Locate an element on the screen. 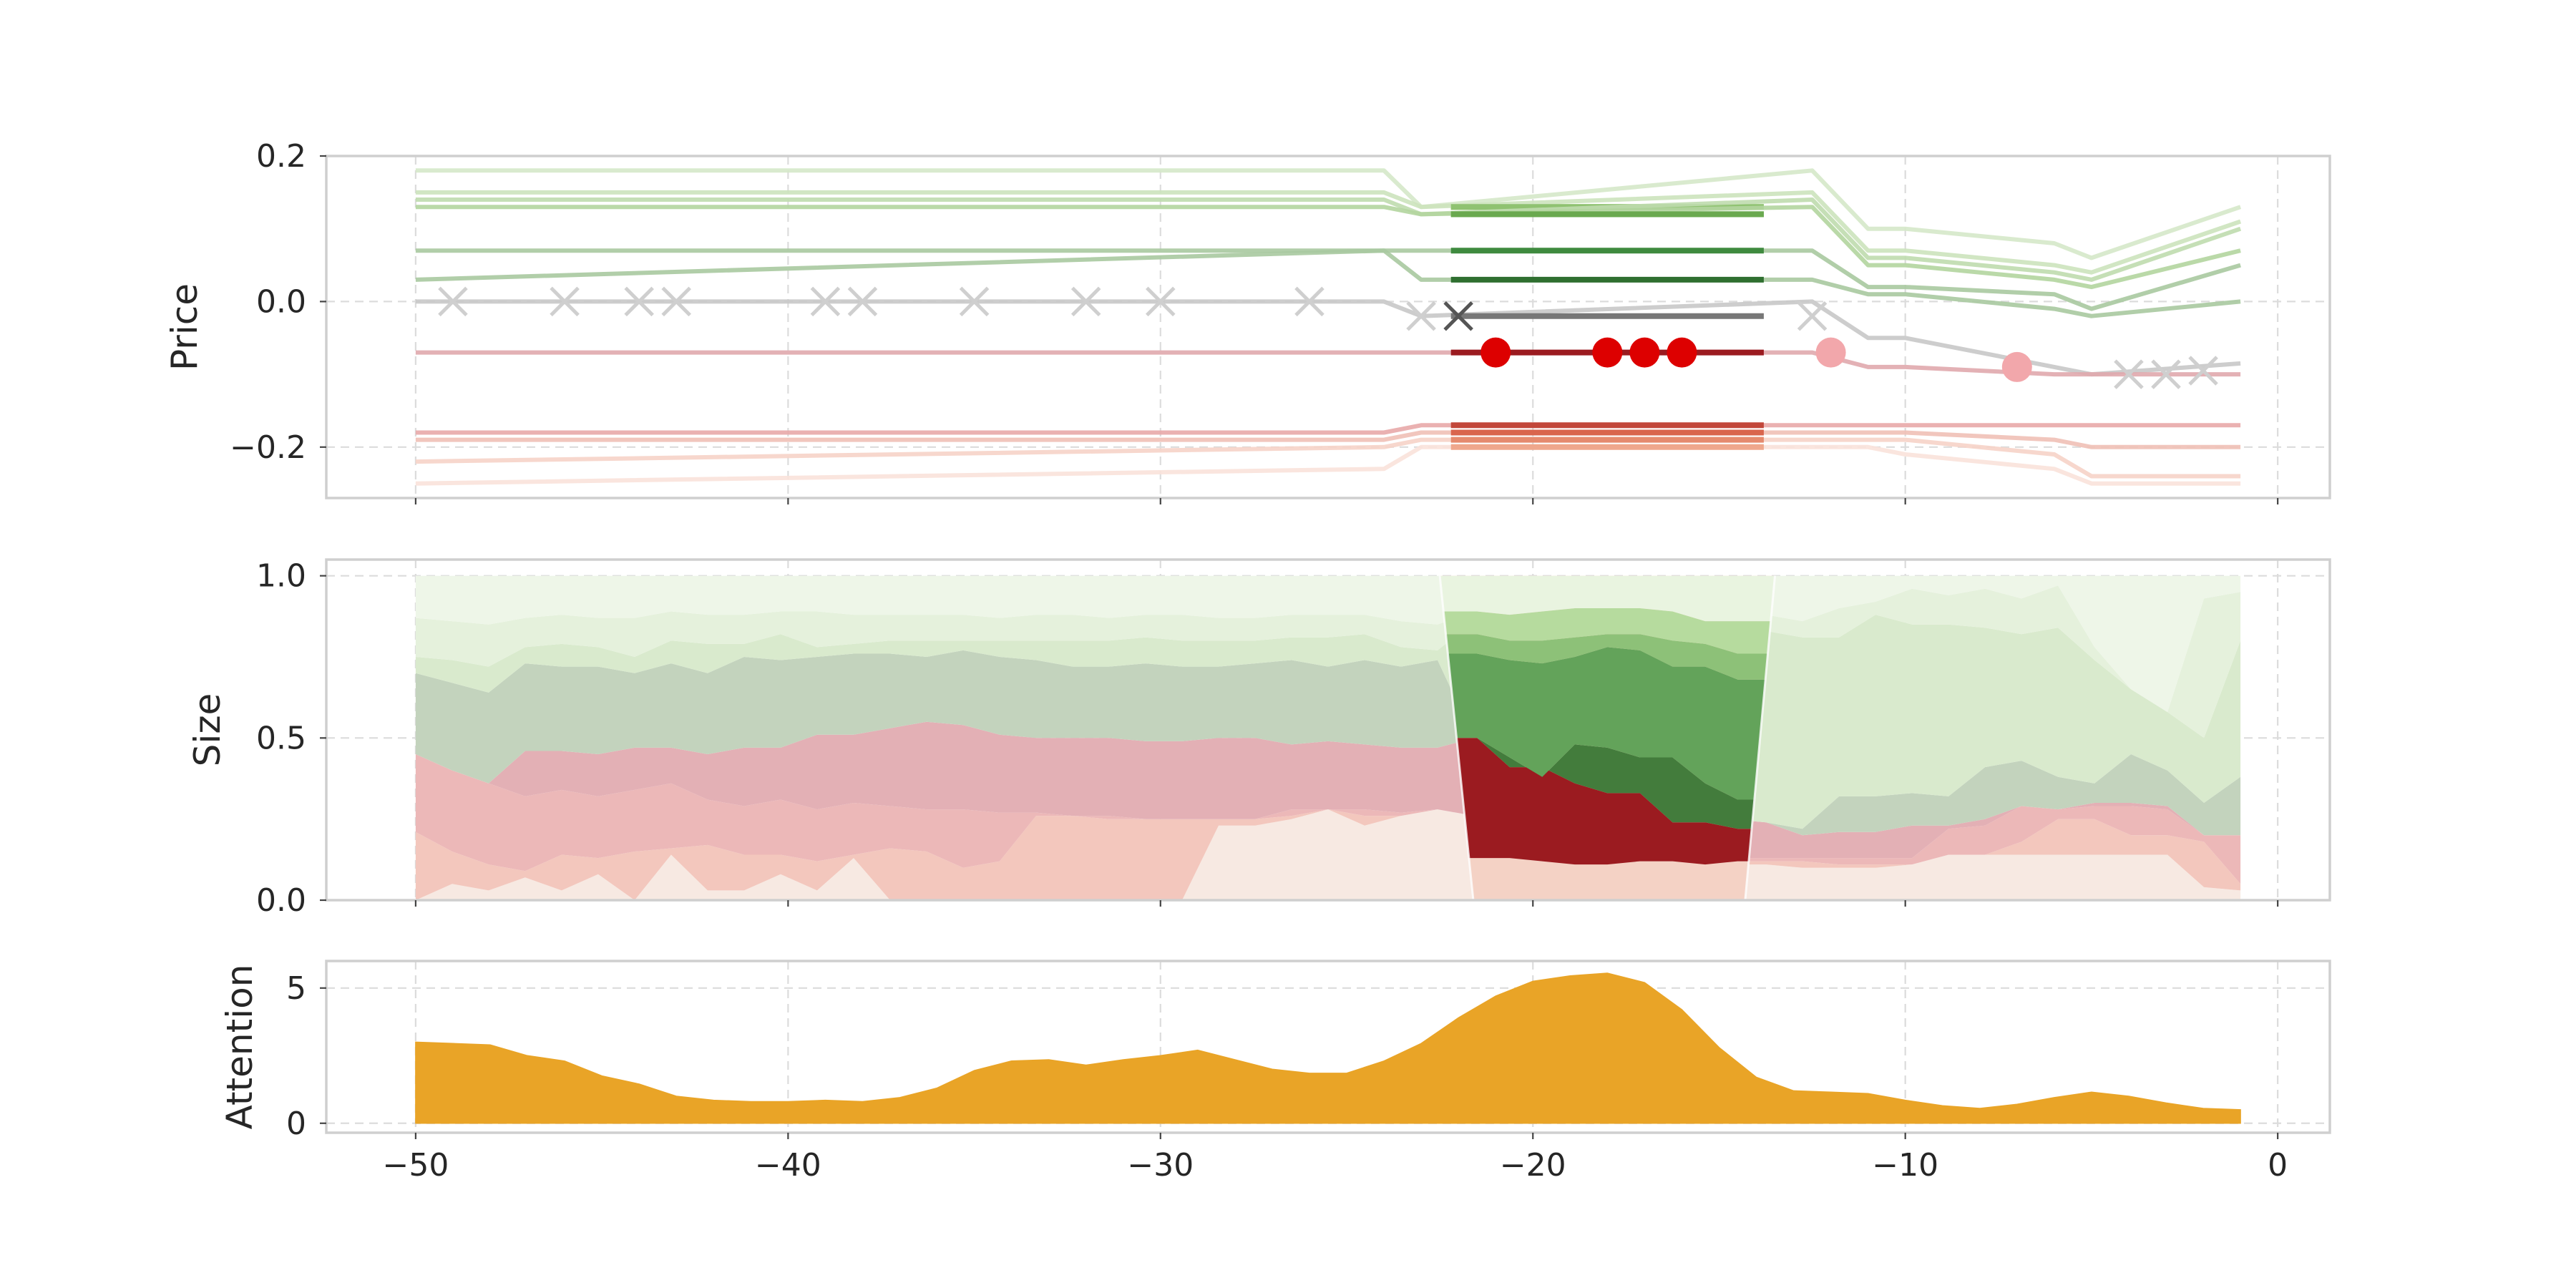 The height and width of the screenshot is (1288, 2576). attention-panel: −50 −40 −30 −20 −10 0 5 0 Attention is located at coordinates (1275, 1072).